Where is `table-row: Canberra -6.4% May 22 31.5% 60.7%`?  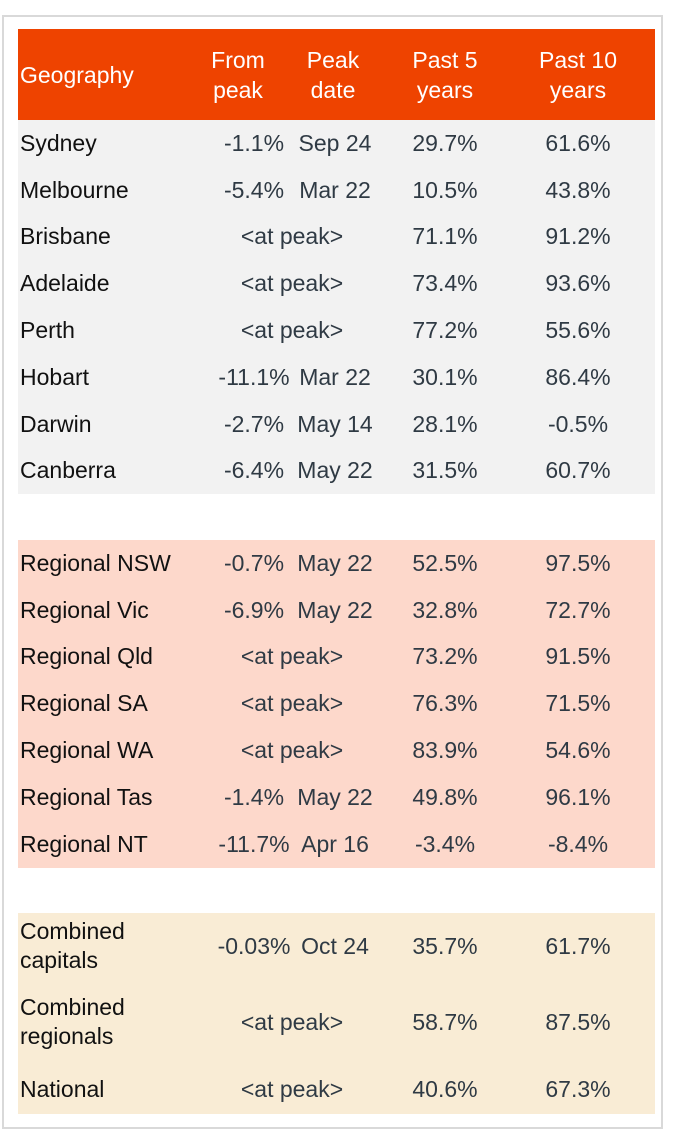 table-row: Canberra -6.4% May 22 31.5% 60.7% is located at coordinates (336, 471).